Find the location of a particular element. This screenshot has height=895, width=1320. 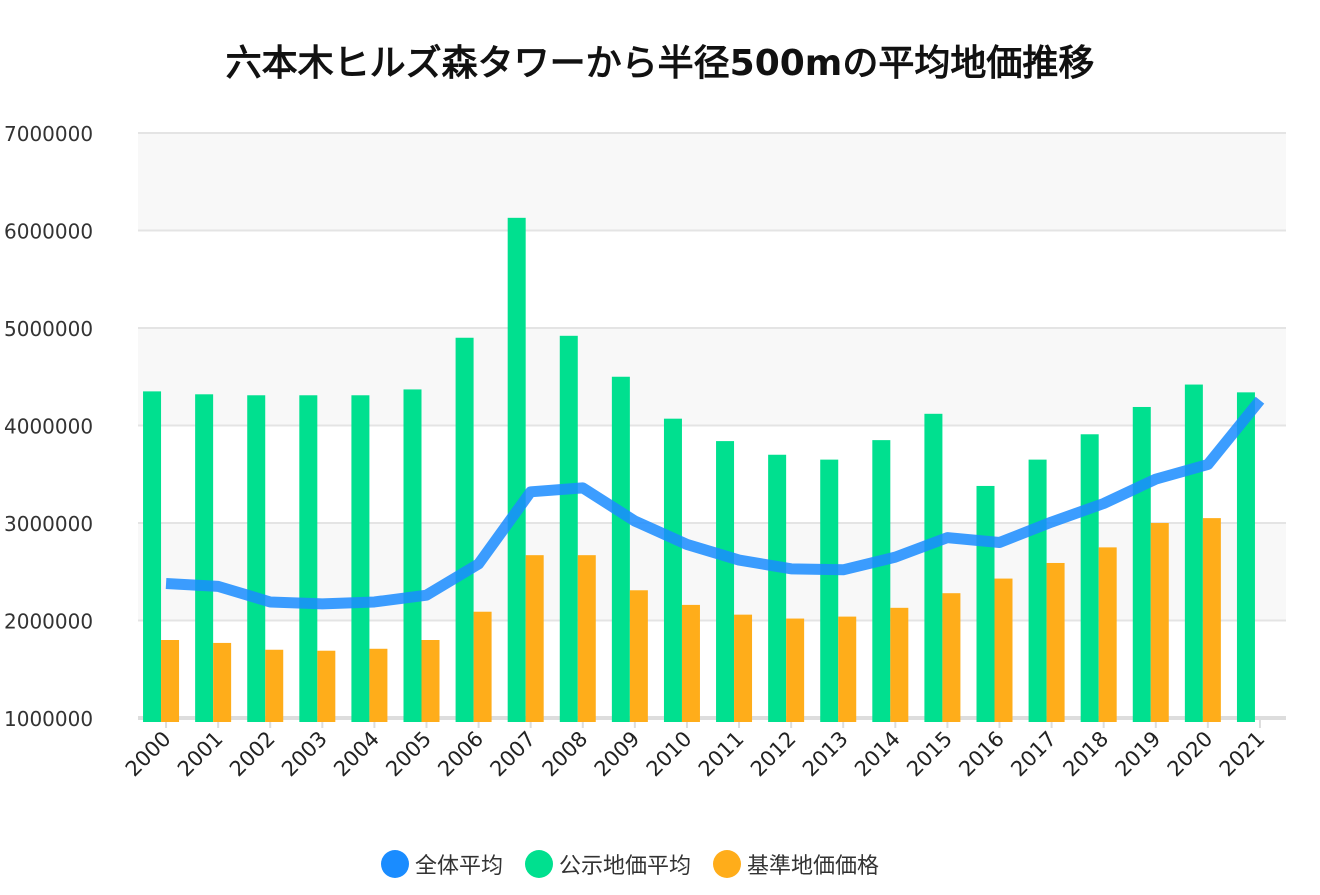

x-tick-label: 2014 is located at coordinates (877, 754).